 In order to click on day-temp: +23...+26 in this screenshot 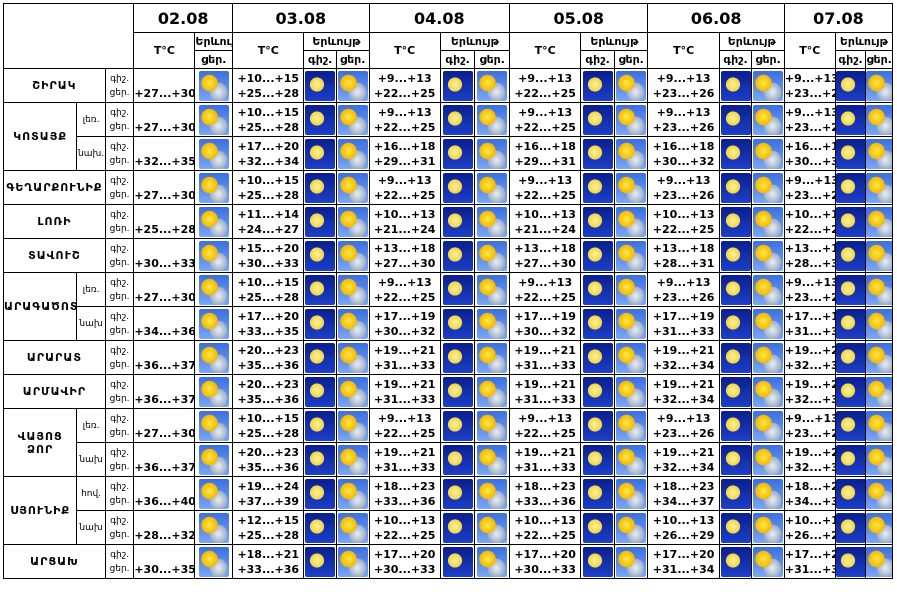, I will do `click(683, 93)`.